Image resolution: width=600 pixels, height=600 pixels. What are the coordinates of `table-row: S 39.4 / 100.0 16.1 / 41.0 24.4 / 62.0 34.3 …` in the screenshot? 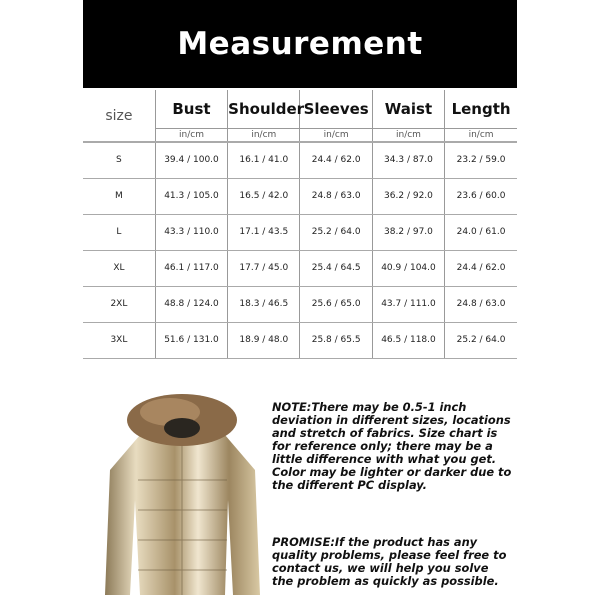 It's located at (300, 160).